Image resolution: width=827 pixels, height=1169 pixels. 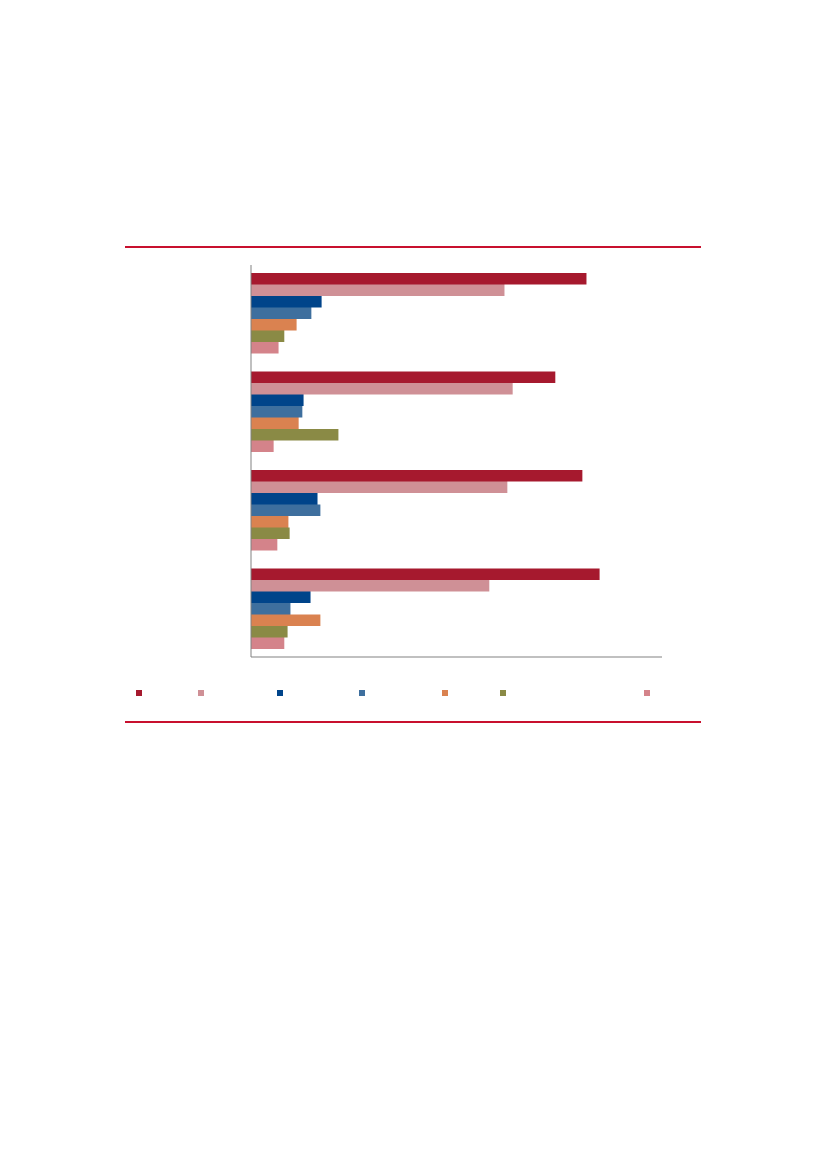 I want to click on bars, so click(x=425, y=461).